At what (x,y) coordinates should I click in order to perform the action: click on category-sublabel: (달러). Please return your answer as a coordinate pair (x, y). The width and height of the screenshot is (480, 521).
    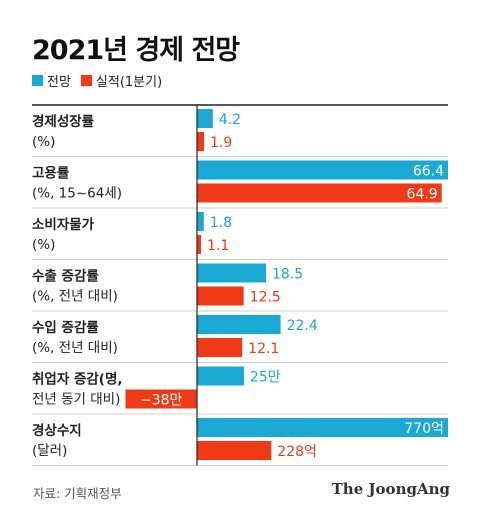
    Looking at the image, I should click on (49, 451).